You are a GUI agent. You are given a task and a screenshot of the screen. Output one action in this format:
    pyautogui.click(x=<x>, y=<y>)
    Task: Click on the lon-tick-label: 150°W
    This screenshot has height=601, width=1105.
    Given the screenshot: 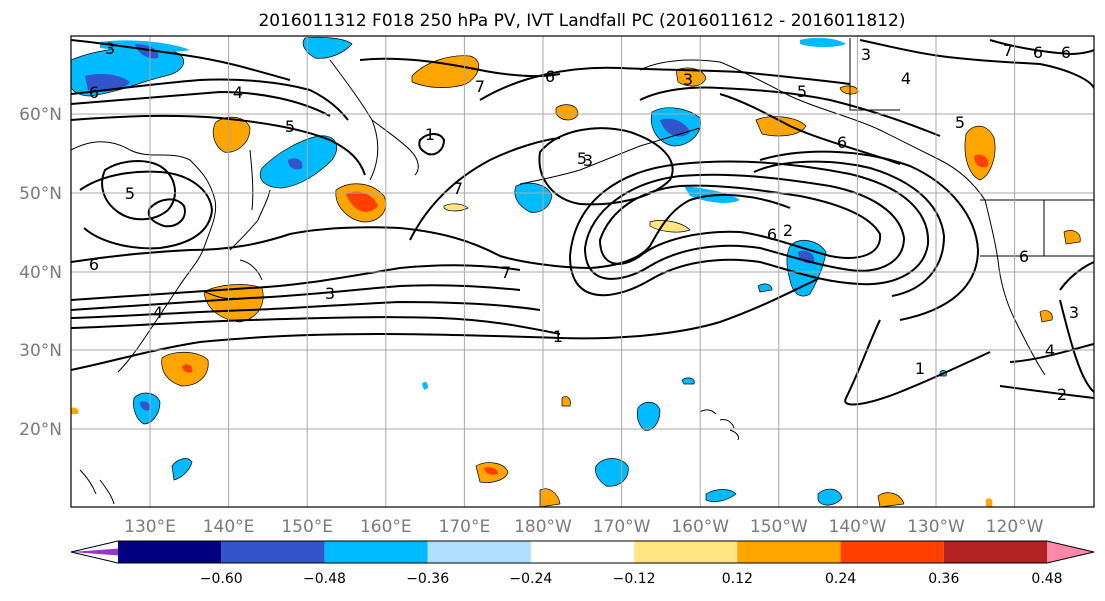 What is the action you would take?
    pyautogui.click(x=779, y=527)
    